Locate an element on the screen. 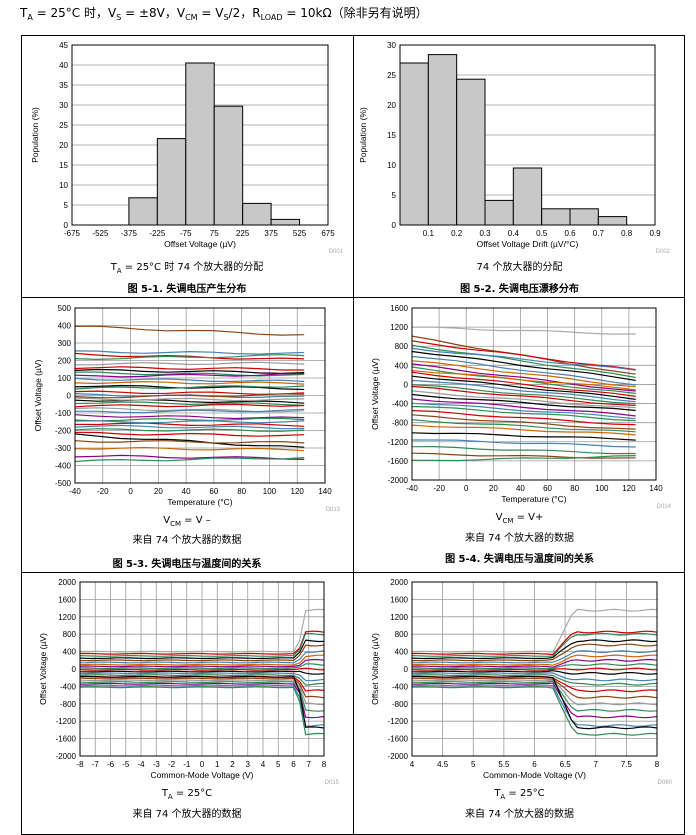 Image resolution: width=696 pixels, height=835 pixels. table-divider-vertical is located at coordinates (353, 435).